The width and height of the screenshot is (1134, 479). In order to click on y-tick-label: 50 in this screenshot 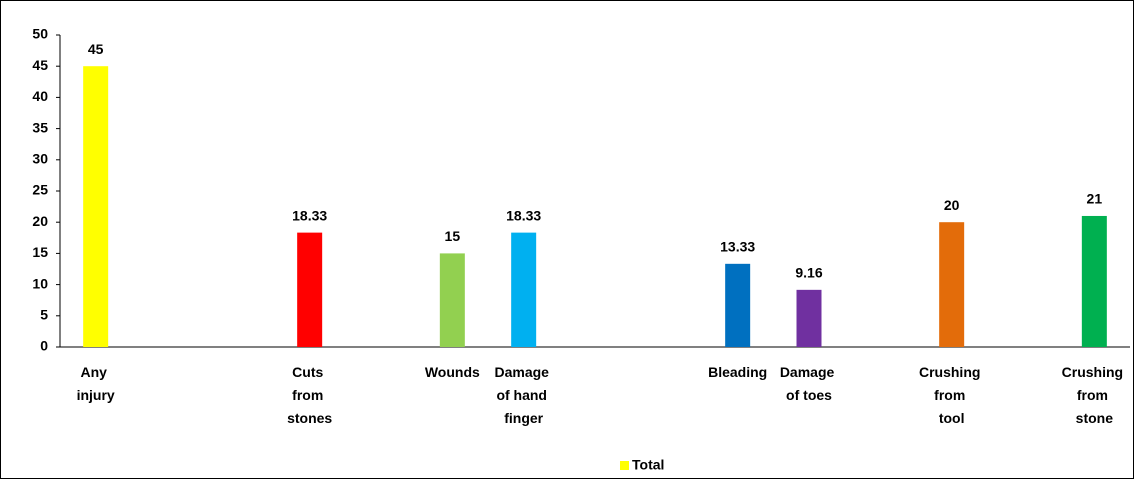, I will do `click(40, 34)`.